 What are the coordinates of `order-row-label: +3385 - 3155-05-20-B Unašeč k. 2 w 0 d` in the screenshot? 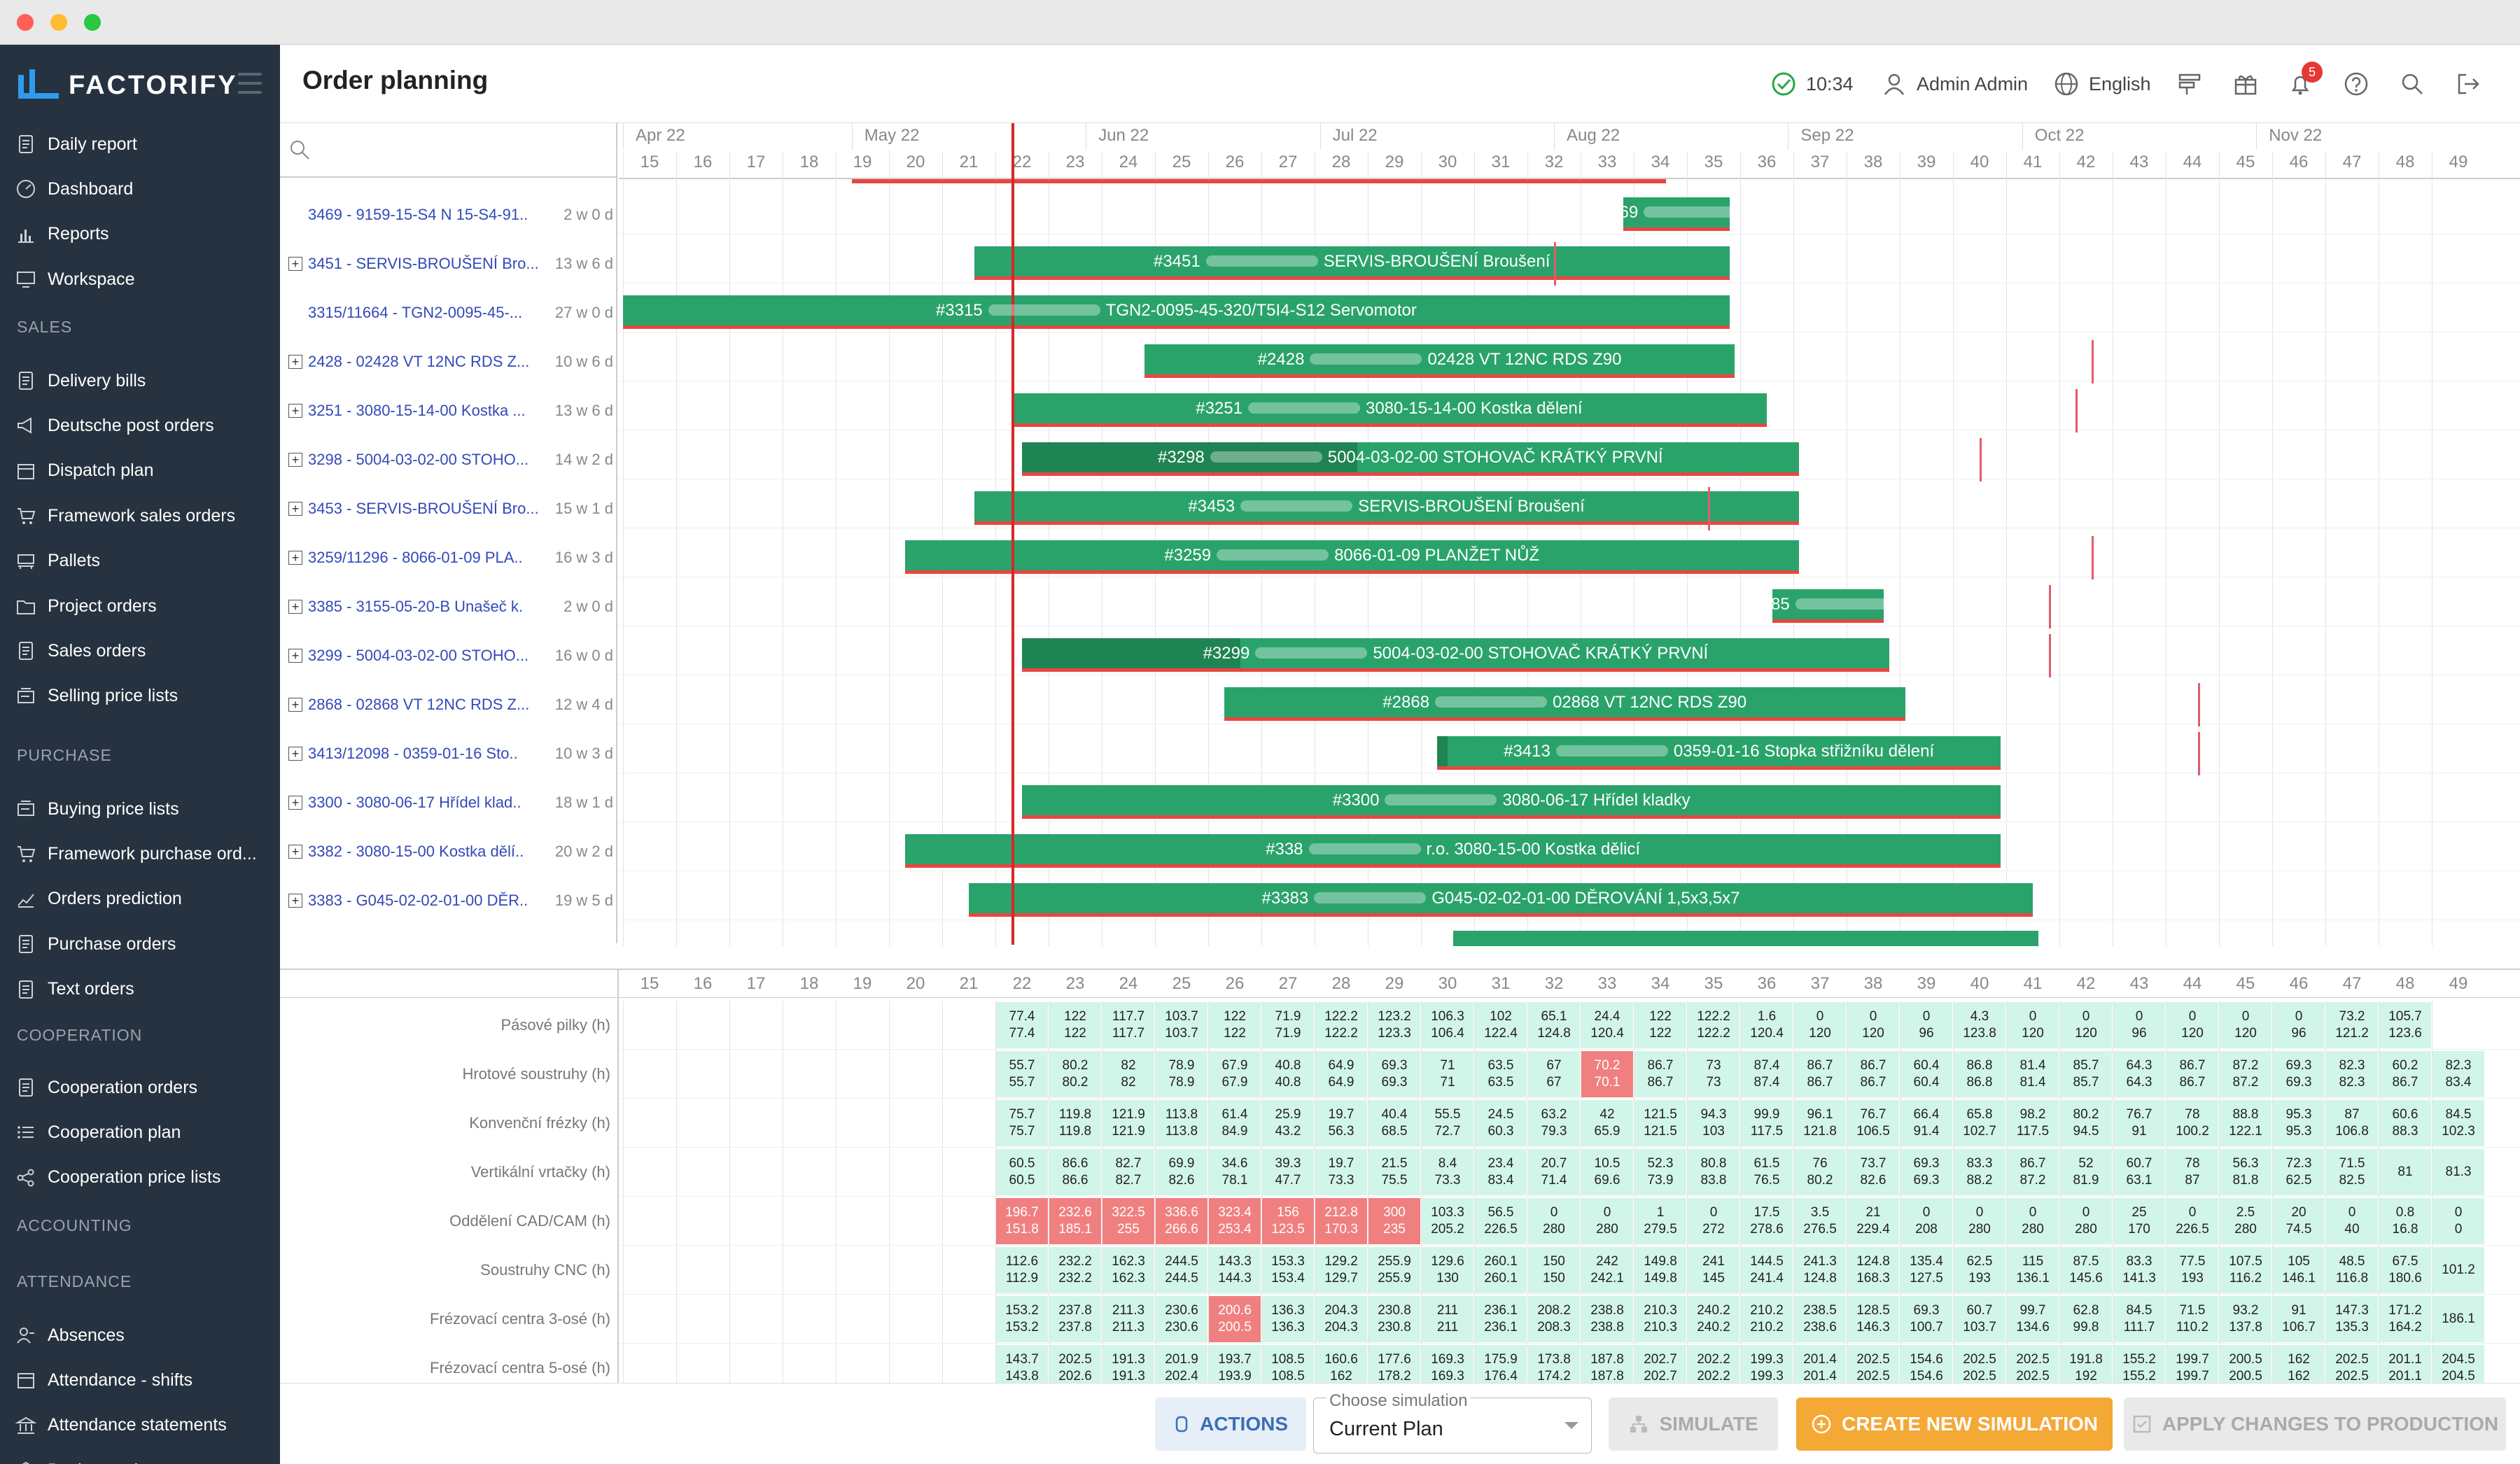 It's located at (450, 606).